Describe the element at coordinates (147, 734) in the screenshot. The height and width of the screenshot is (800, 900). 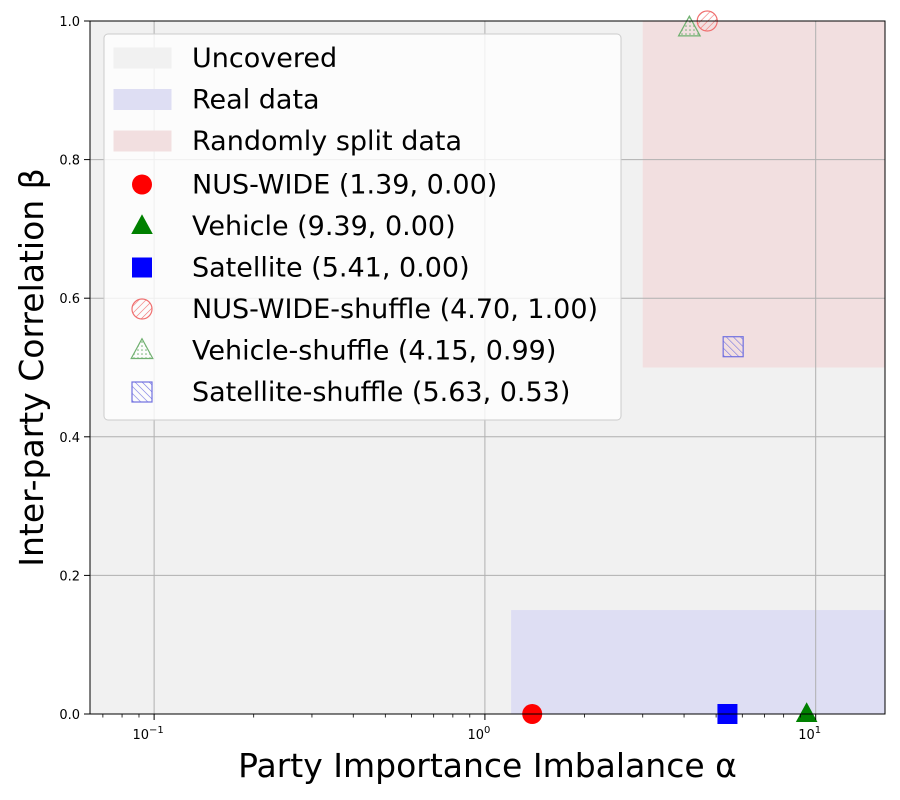
I see `x-tick-label: 10⁻¹` at that location.